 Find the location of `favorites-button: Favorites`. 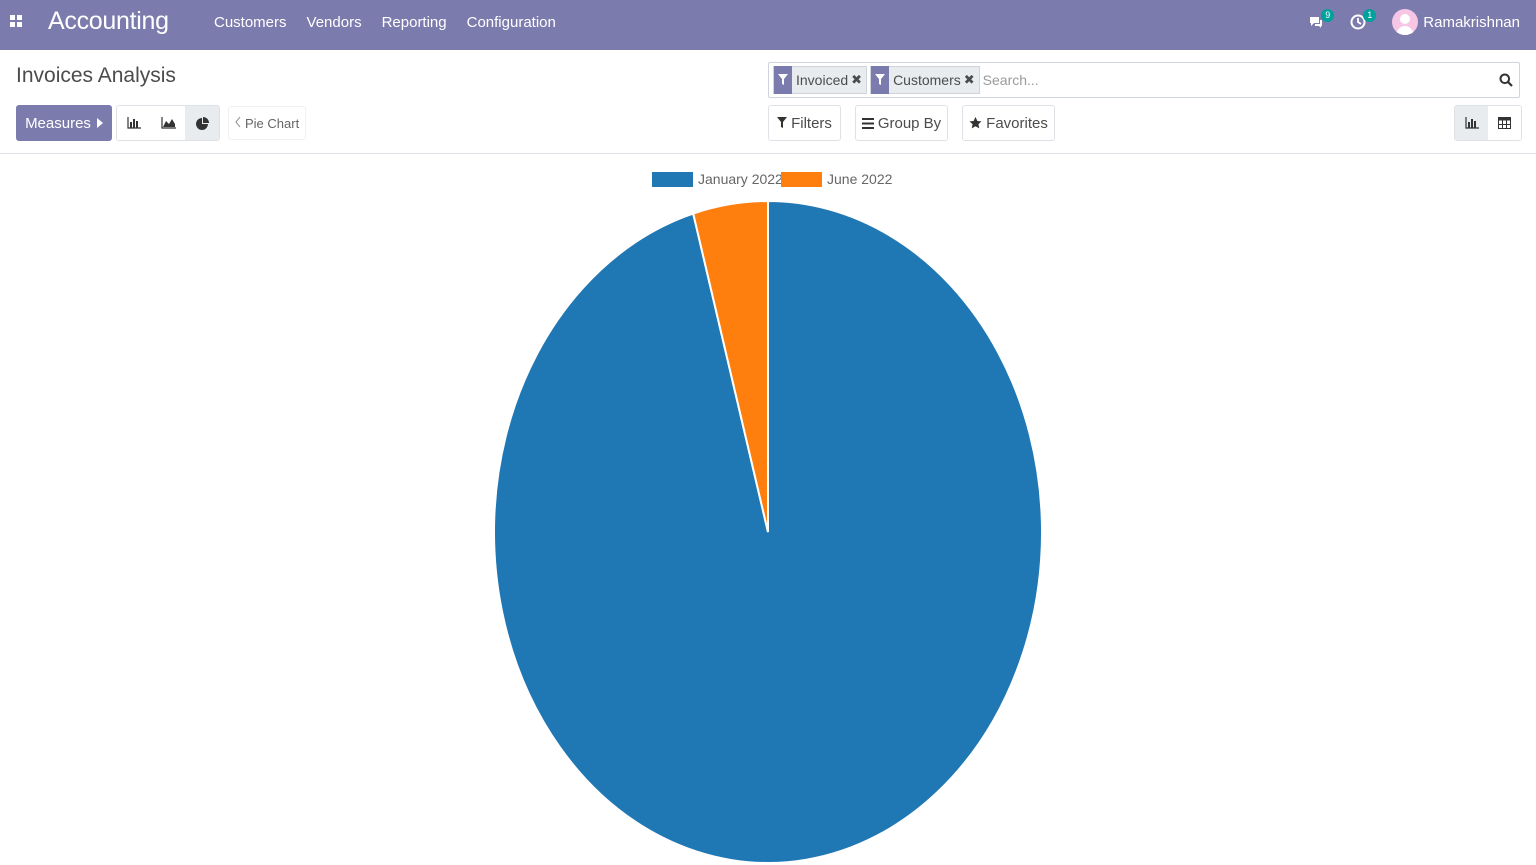

favorites-button: Favorites is located at coordinates (1008, 123).